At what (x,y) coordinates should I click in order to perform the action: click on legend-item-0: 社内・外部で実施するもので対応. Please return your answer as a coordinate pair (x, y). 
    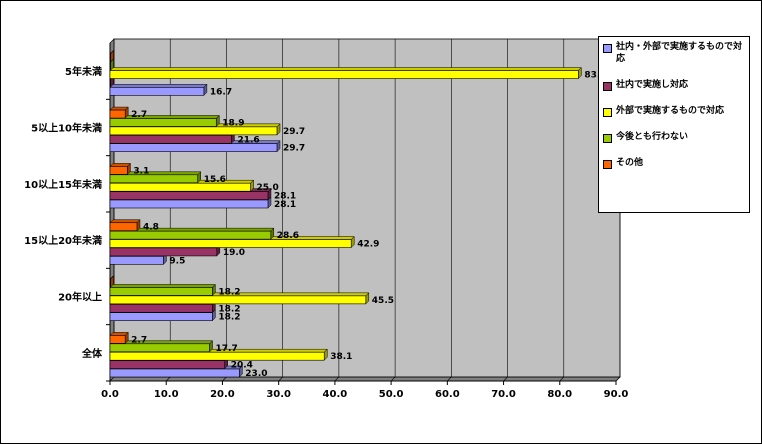
    Looking at the image, I should click on (674, 53).